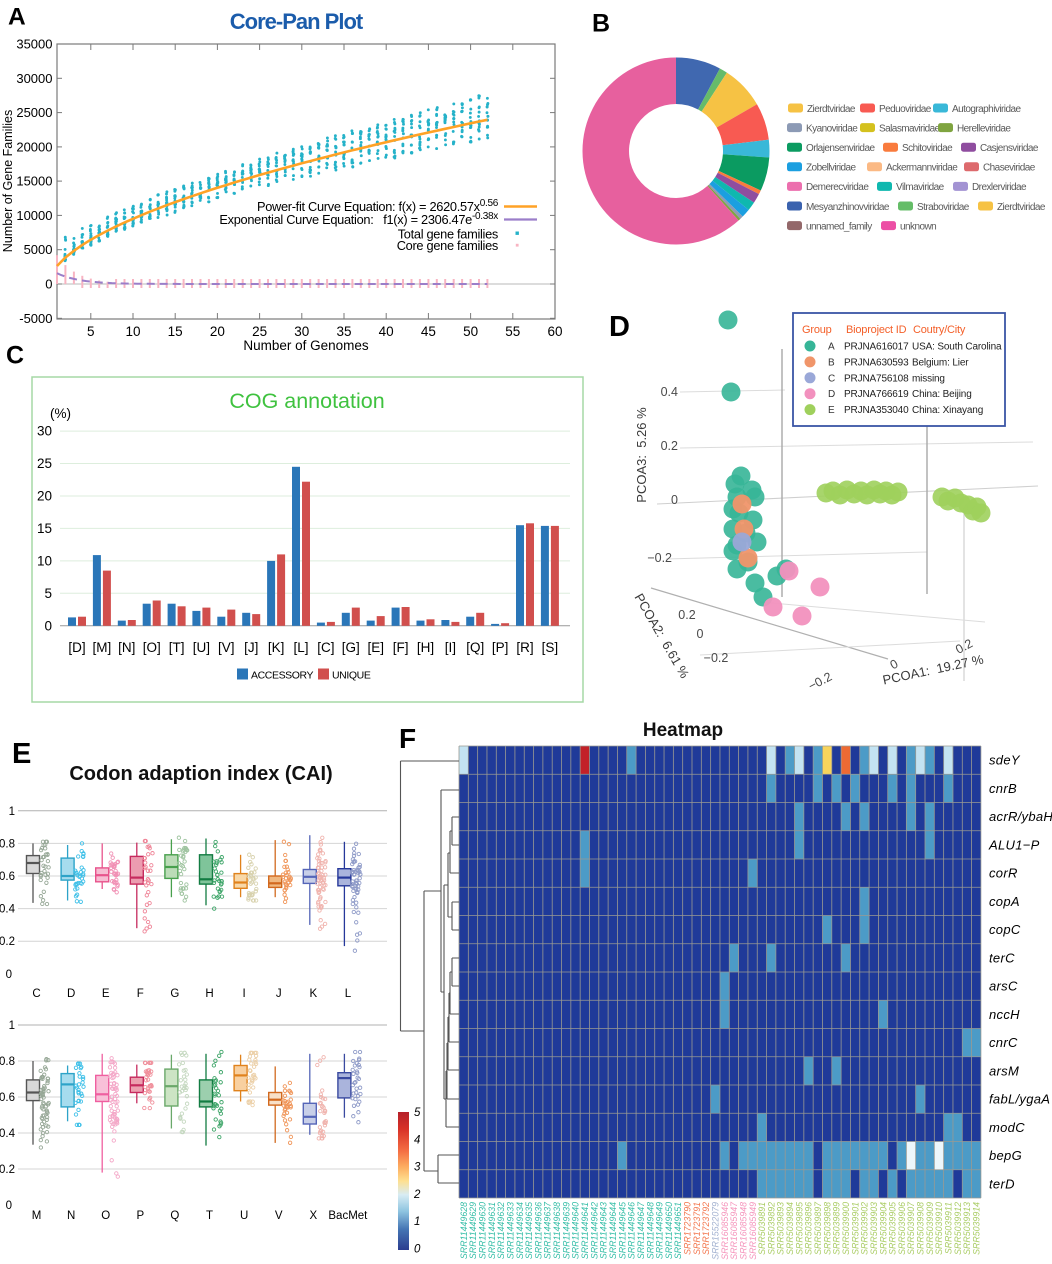 Image resolution: width=1052 pixels, height=1264 pixels. I want to click on svg-text: modC, so click(1007, 1127).